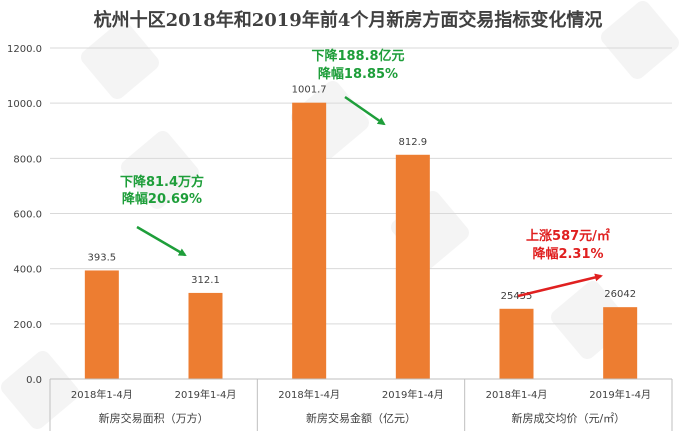 This screenshot has width=684, height=433. Describe the element at coordinates (413, 142) in the screenshot. I see `bar-value-label: 812.9` at that location.